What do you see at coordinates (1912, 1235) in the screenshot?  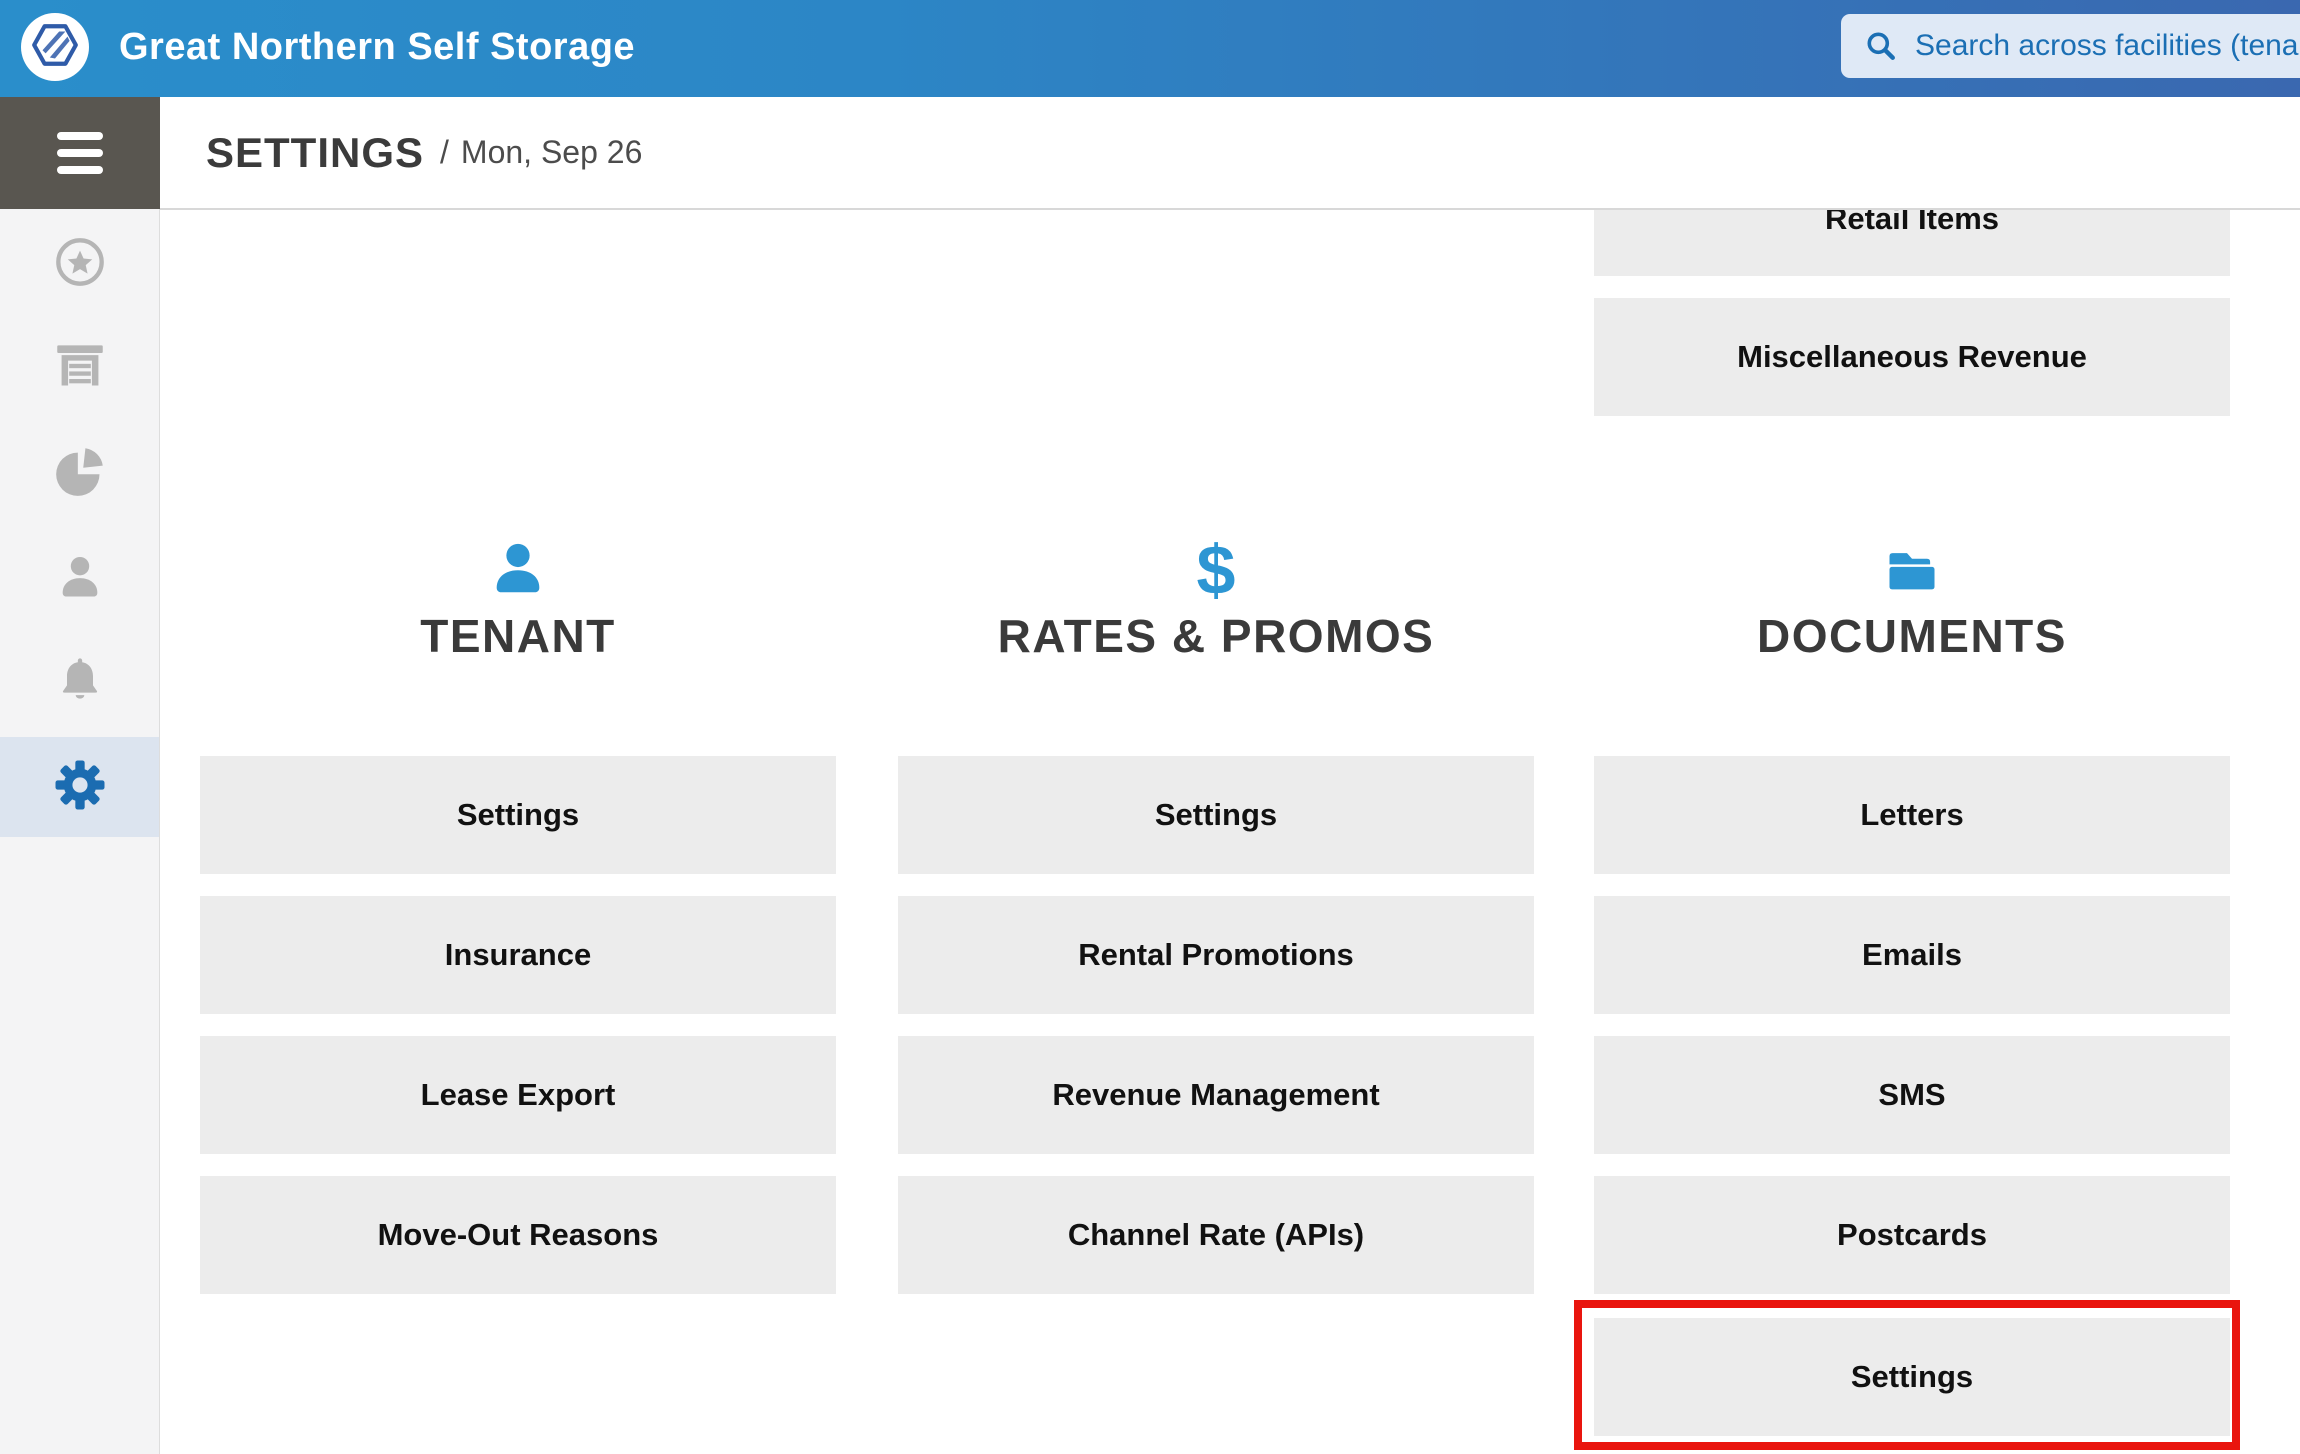 I see `postcards-button: Postcards` at bounding box center [1912, 1235].